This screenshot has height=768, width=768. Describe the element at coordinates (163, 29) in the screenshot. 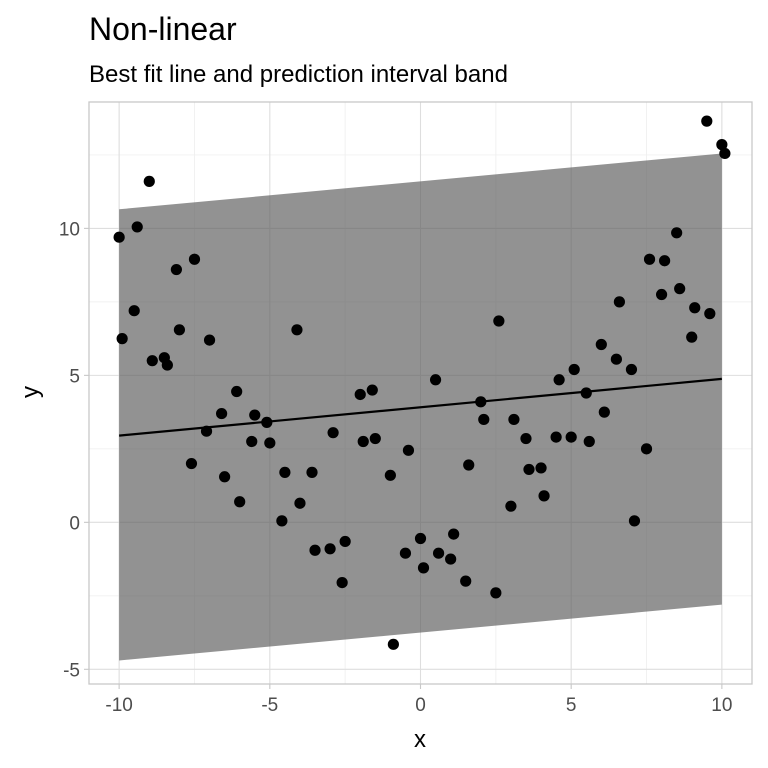

I see `chart-title: Non-linear` at that location.